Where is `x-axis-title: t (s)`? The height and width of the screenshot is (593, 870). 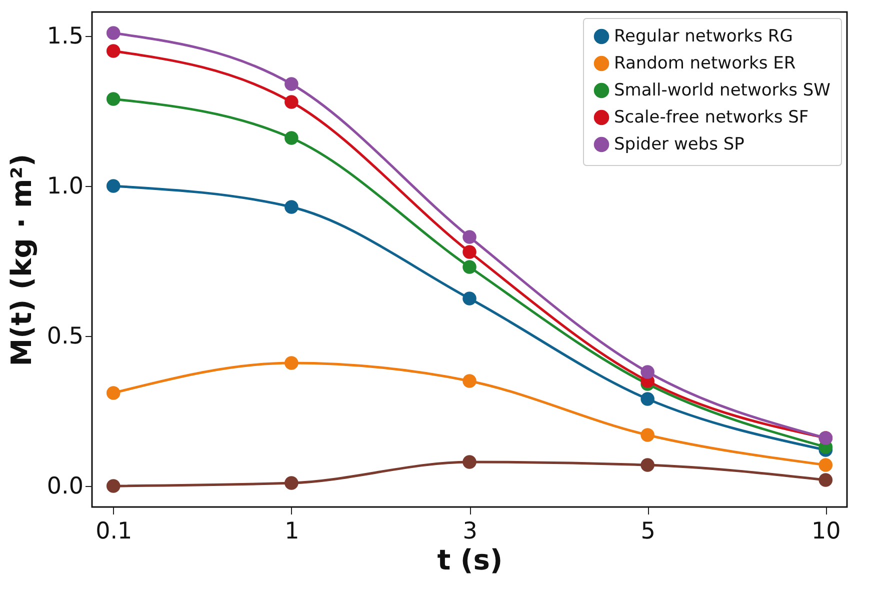
x-axis-title: t (s) is located at coordinates (470, 560).